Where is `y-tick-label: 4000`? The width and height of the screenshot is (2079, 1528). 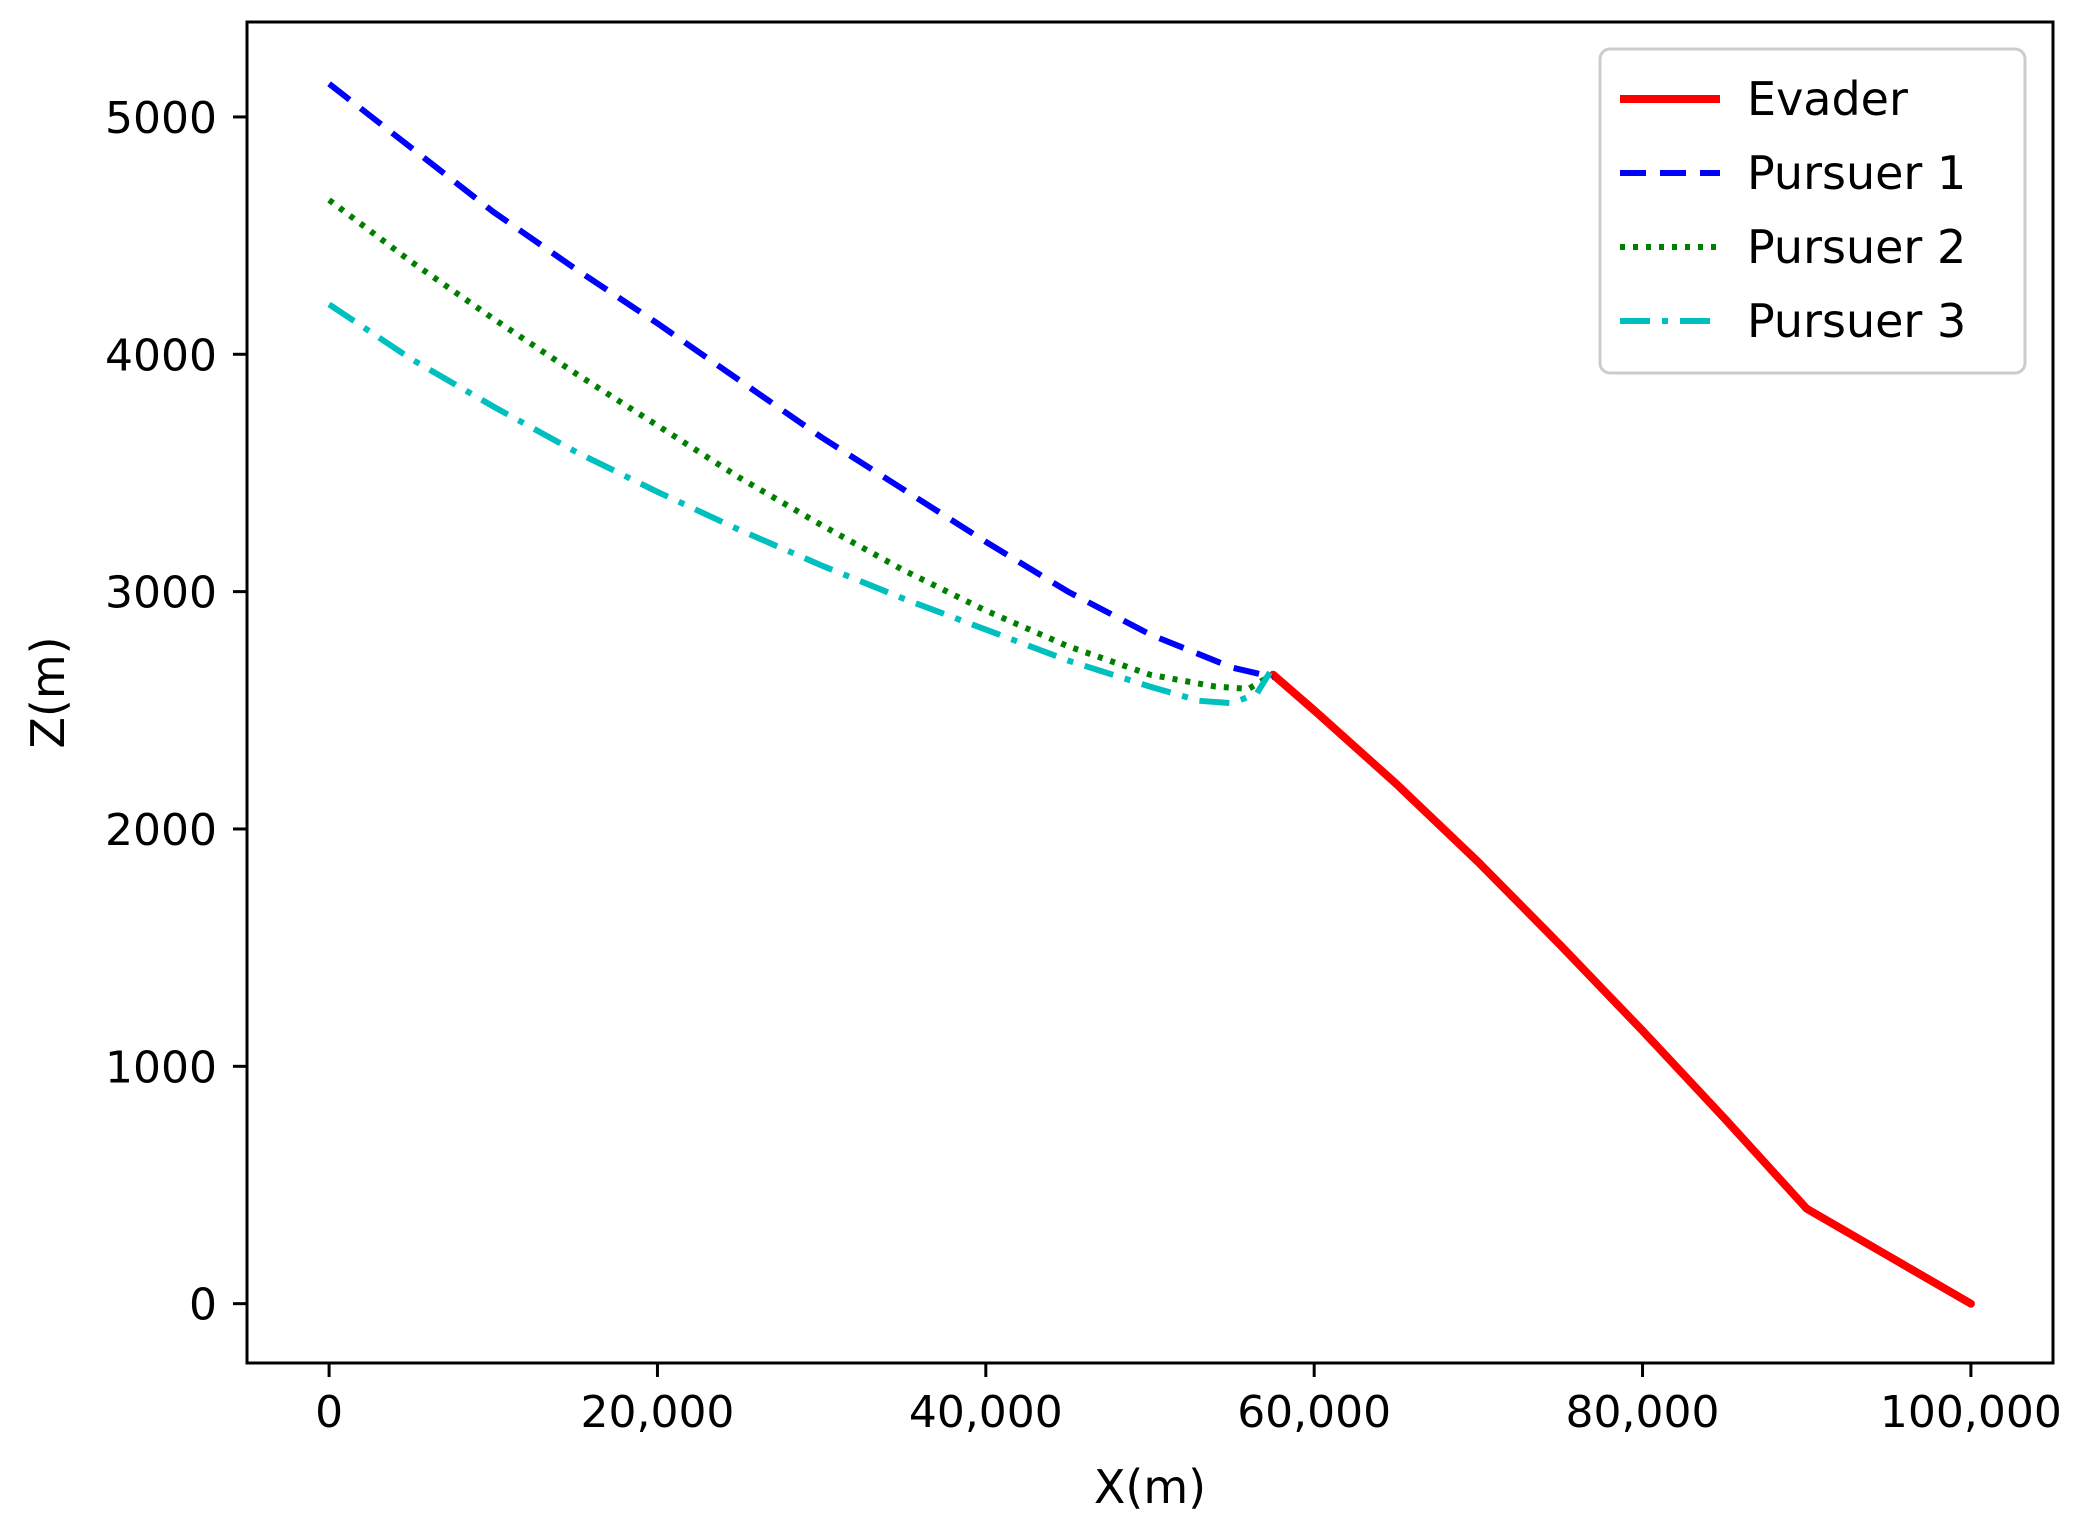 y-tick-label: 4000 is located at coordinates (161, 355).